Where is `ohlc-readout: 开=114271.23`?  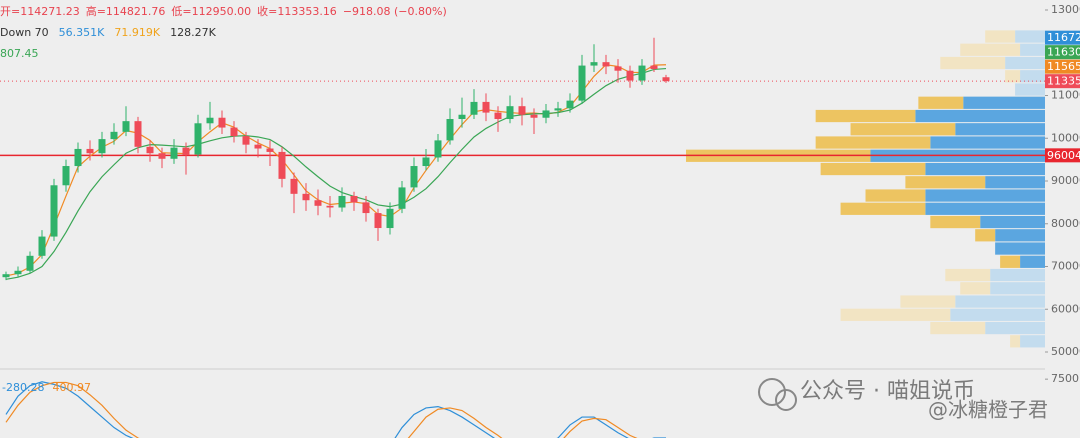
ohlc-readout: 开=114271.23 is located at coordinates (40, 11).